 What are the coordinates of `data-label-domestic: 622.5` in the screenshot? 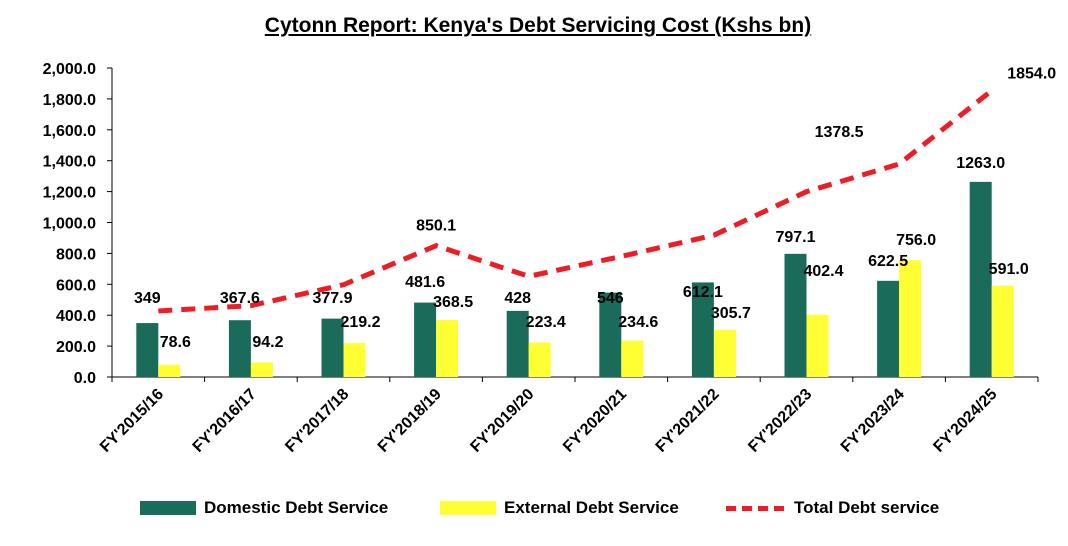 It's located at (888, 261).